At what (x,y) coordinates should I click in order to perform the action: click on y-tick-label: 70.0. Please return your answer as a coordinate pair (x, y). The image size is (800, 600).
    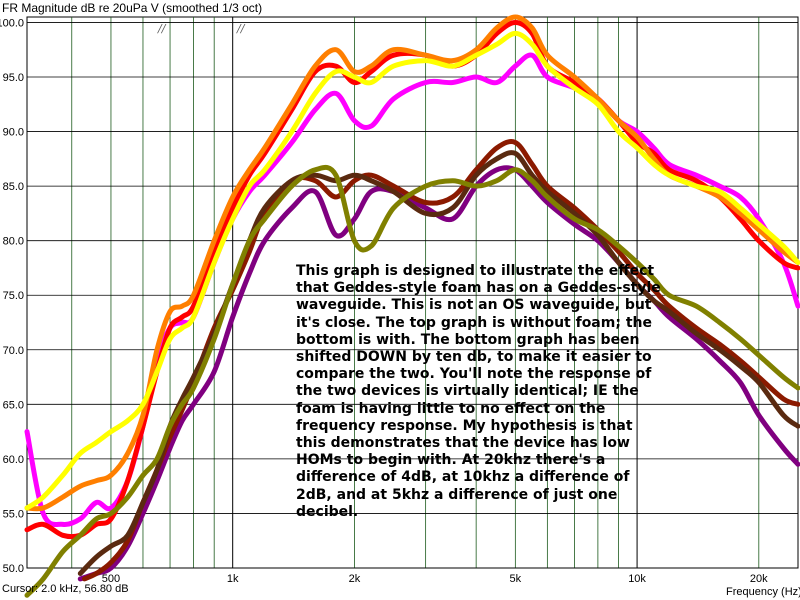
    Looking at the image, I should click on (13, 351).